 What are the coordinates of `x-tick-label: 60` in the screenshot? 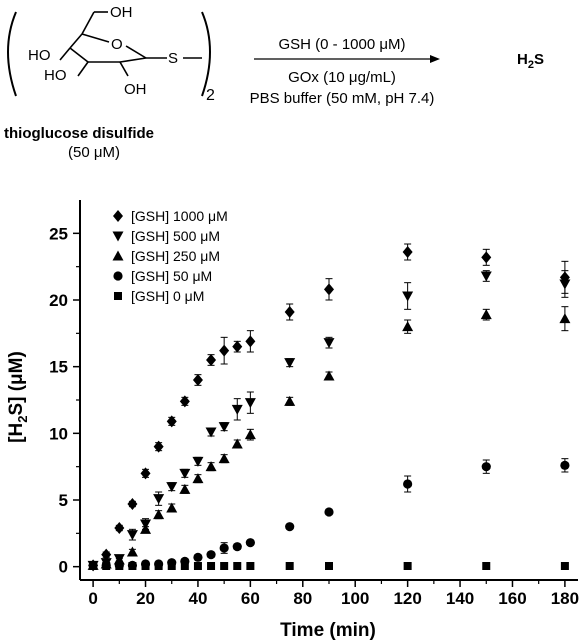 It's located at (250, 598).